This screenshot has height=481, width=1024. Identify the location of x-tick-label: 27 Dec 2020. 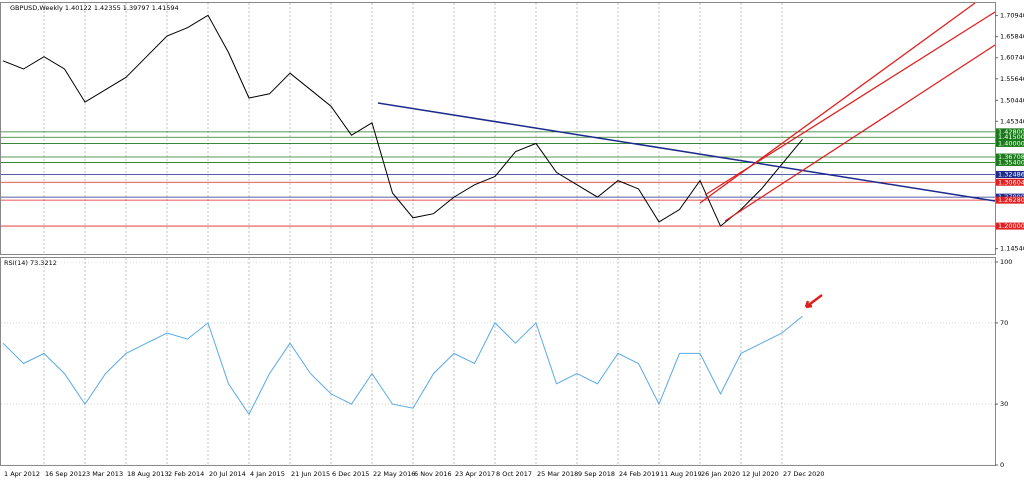
(804, 474).